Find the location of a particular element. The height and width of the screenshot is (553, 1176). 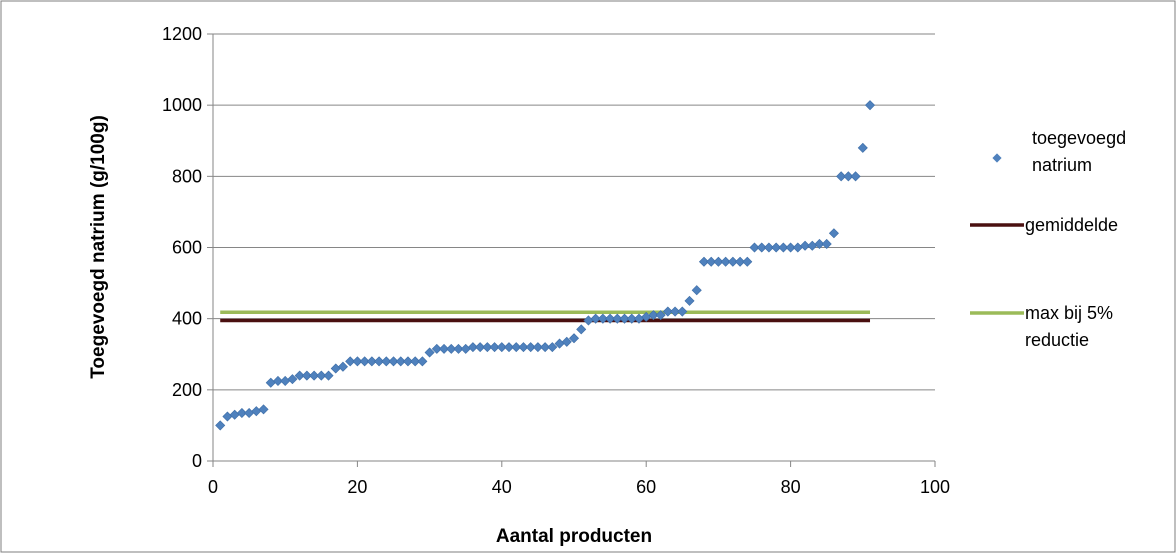

reference-lines is located at coordinates (545, 316).